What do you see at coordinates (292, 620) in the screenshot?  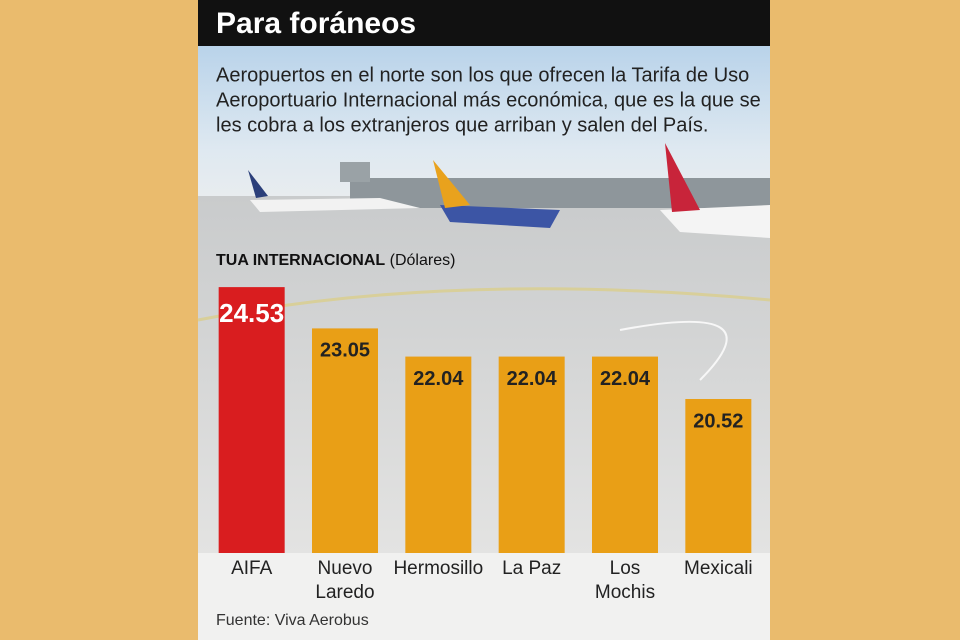 I see `source: Fuente: Viva Aerobus` at bounding box center [292, 620].